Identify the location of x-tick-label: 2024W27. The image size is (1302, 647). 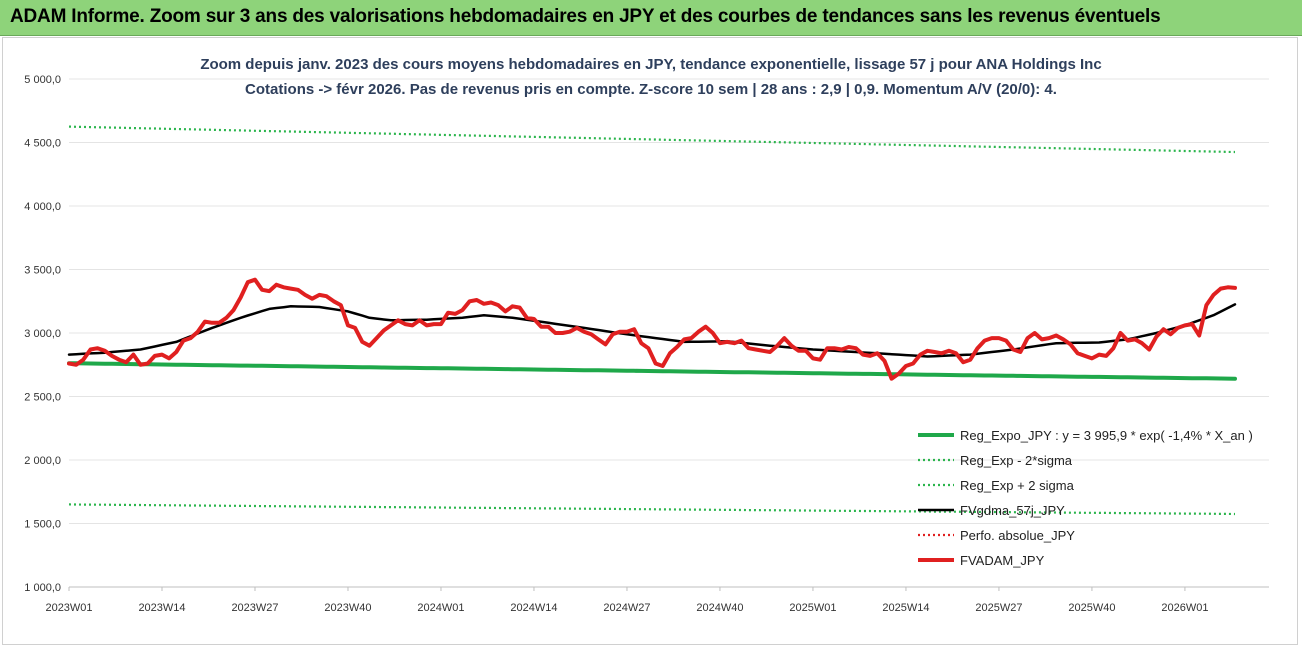
(626, 608).